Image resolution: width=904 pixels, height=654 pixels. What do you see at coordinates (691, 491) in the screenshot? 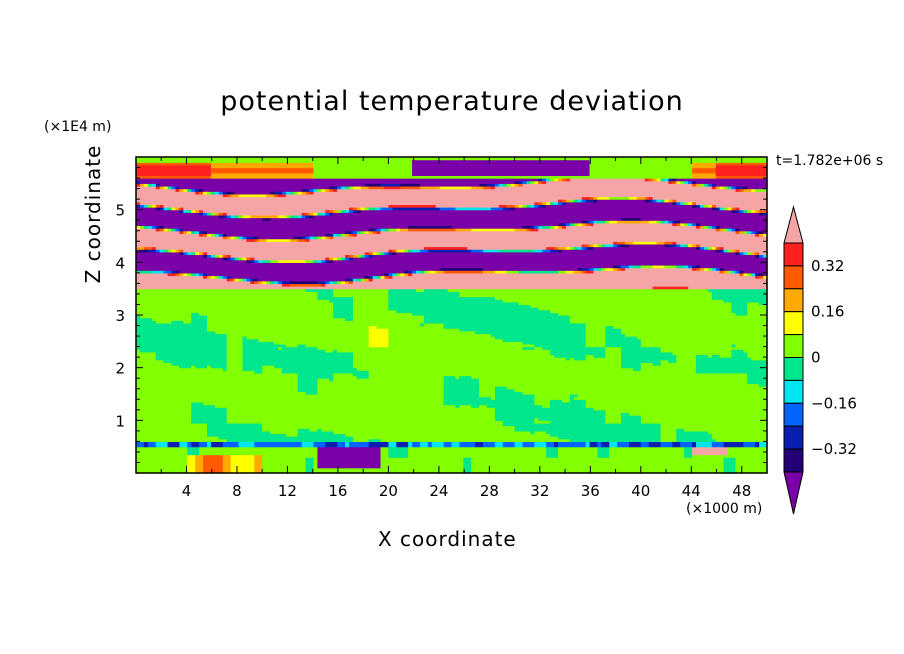
I see `x-tick-label: 44` at bounding box center [691, 491].